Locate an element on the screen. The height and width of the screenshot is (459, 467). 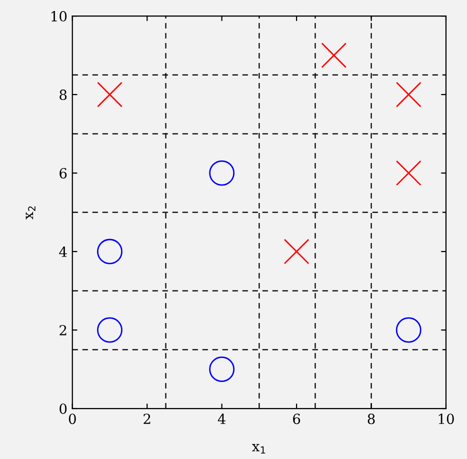
x-tick-label: 6 is located at coordinates (296, 419).